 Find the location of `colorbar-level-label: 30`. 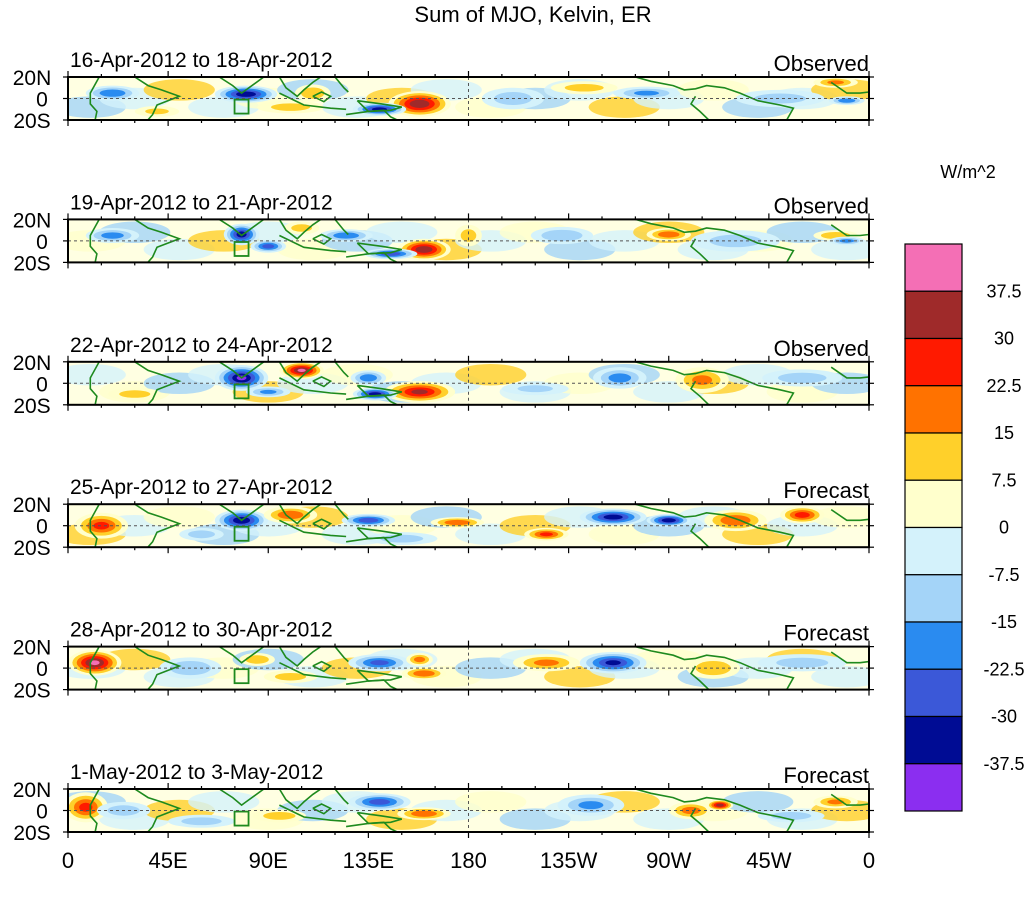

colorbar-level-label: 30 is located at coordinates (1004, 339).